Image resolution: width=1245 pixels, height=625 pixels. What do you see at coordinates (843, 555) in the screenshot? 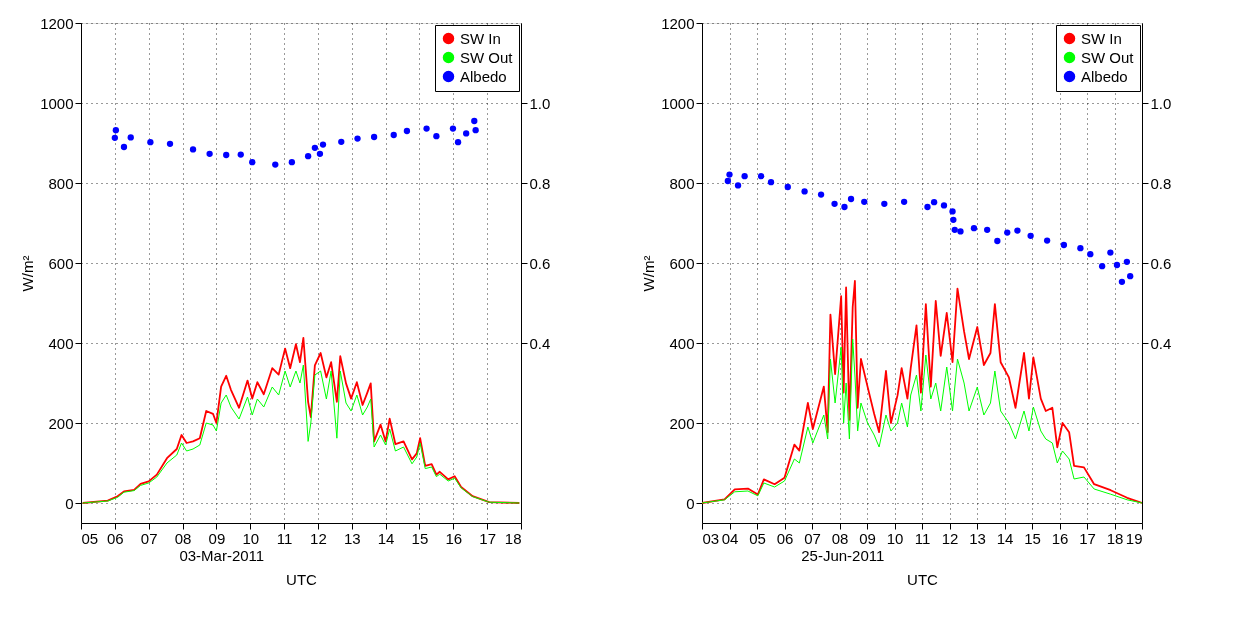
I see `text: 25-Jun-2011` at bounding box center [843, 555].